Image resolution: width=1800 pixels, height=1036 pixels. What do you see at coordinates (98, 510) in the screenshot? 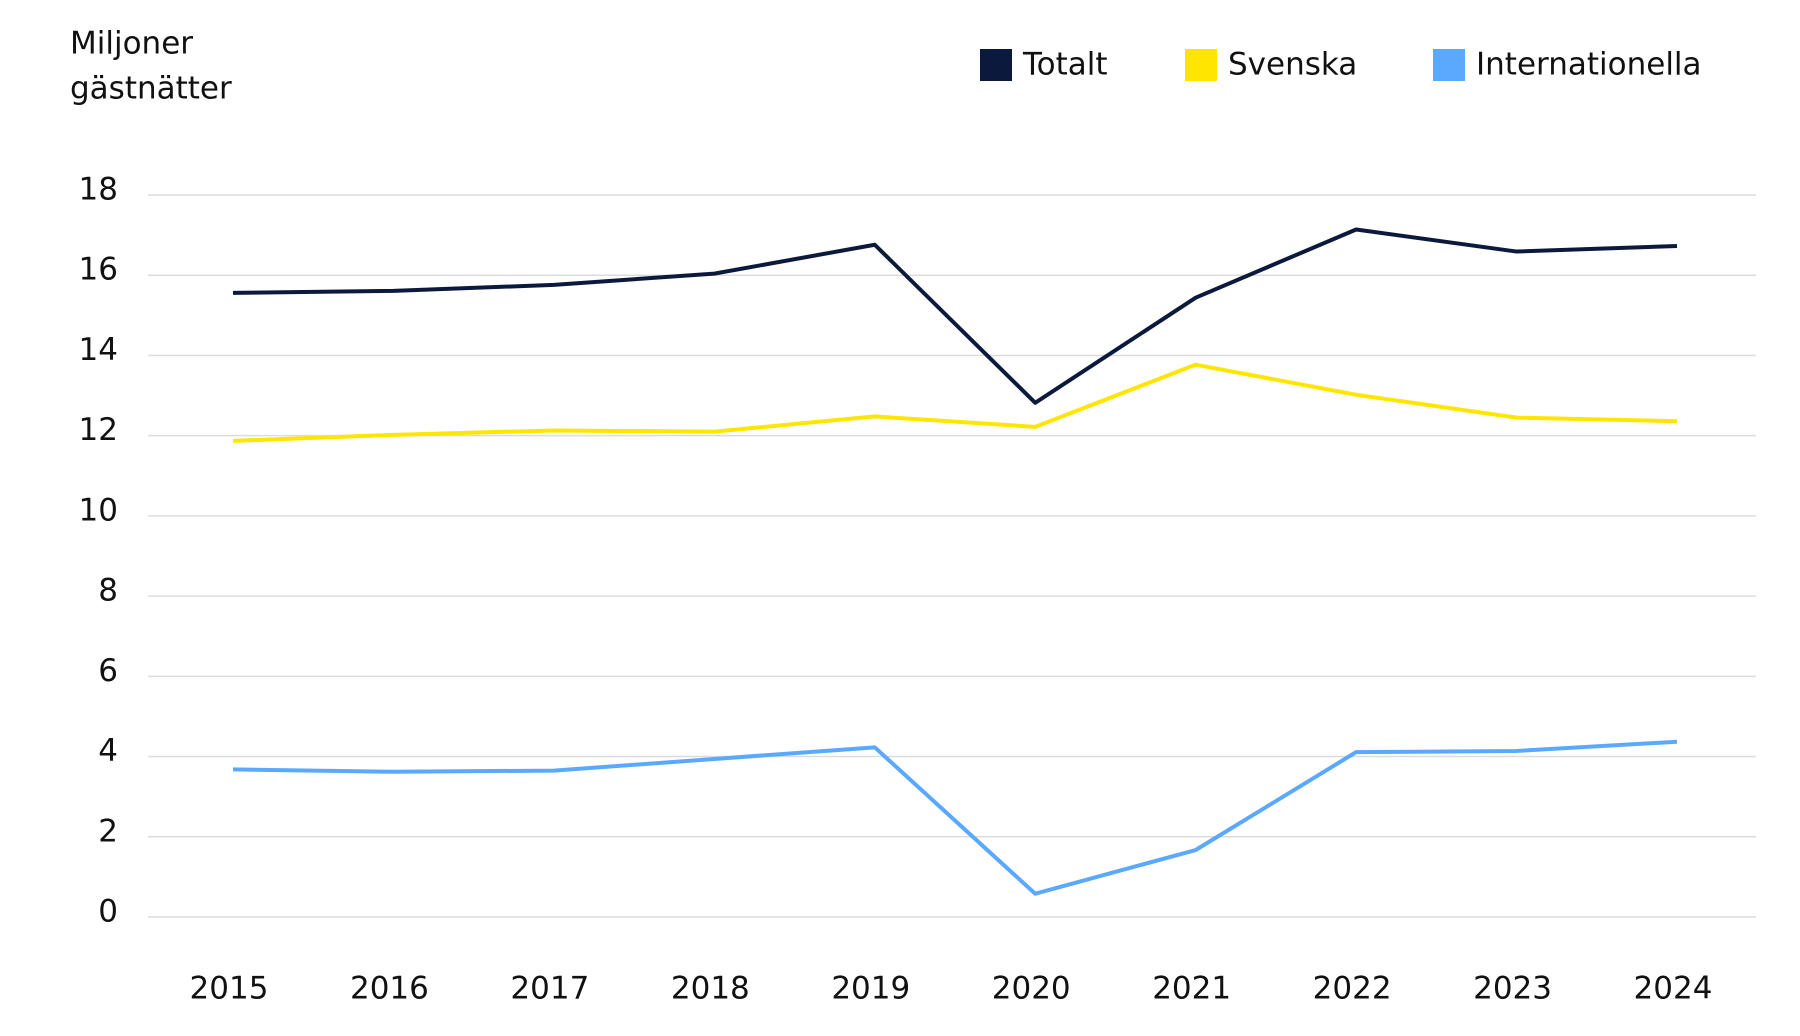
I see `y-tick-label: 10` at bounding box center [98, 510].